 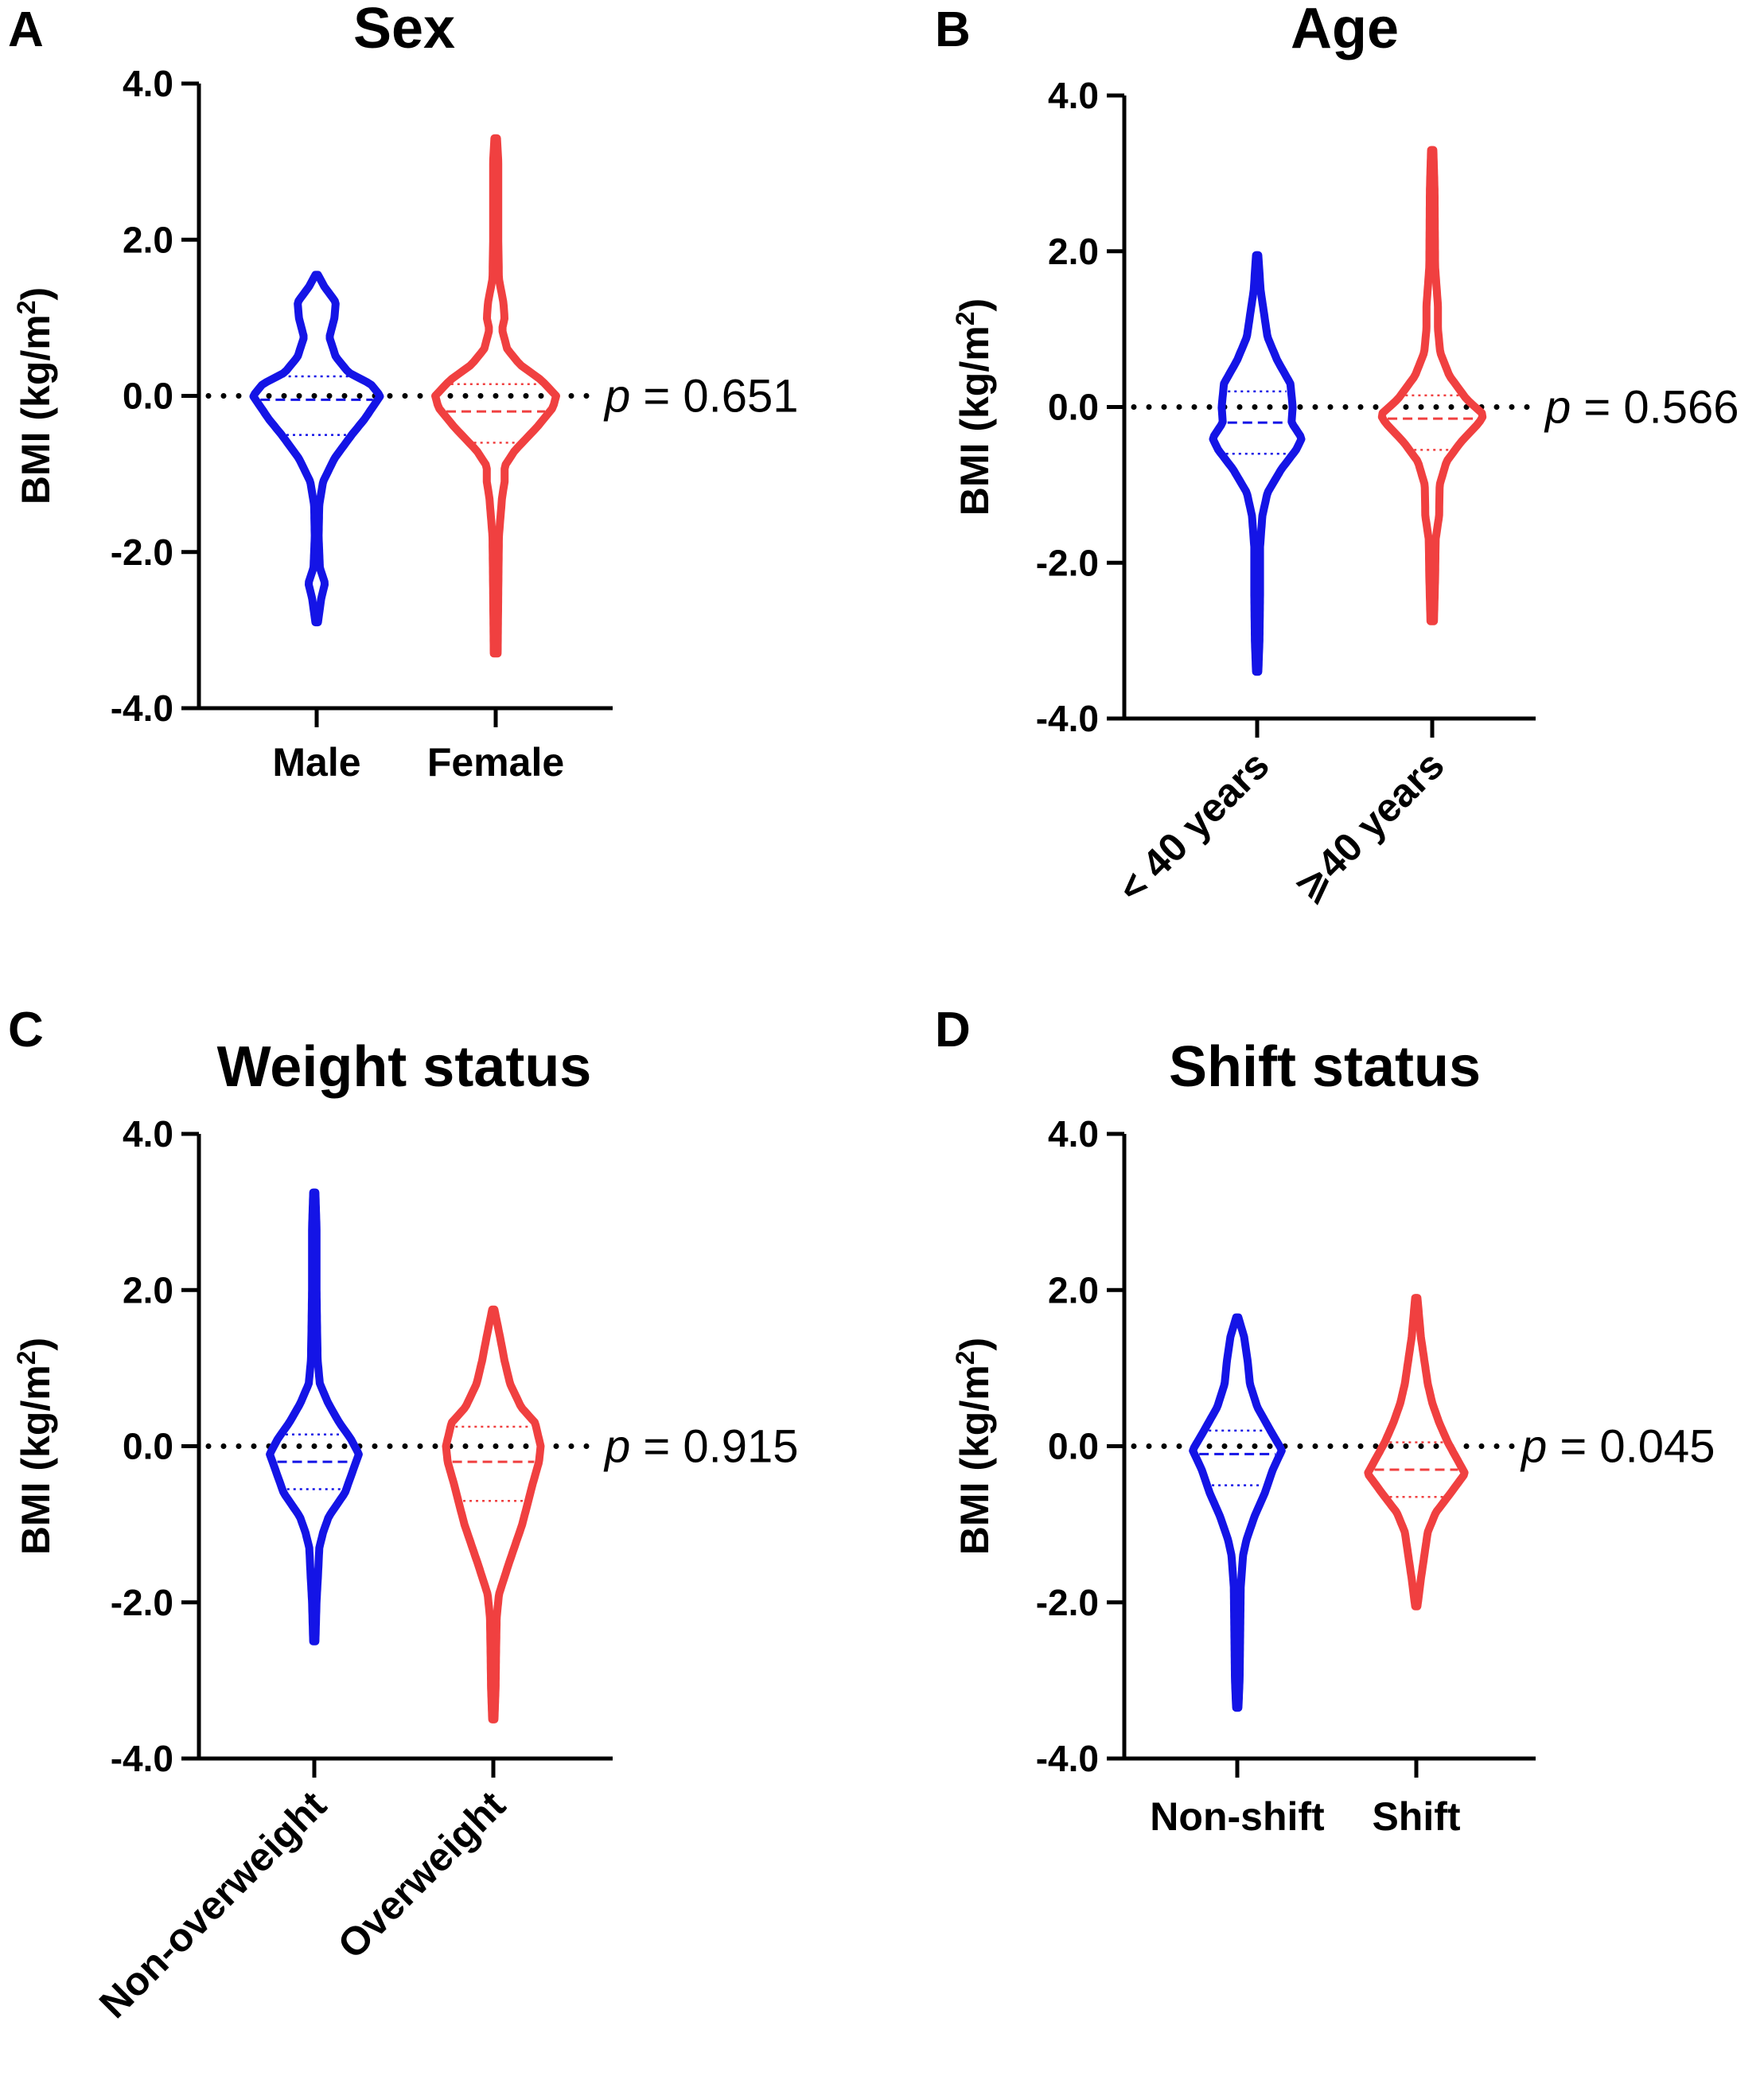 What do you see at coordinates (404, 1067) in the screenshot?
I see `panel-c-title: Weight status` at bounding box center [404, 1067].